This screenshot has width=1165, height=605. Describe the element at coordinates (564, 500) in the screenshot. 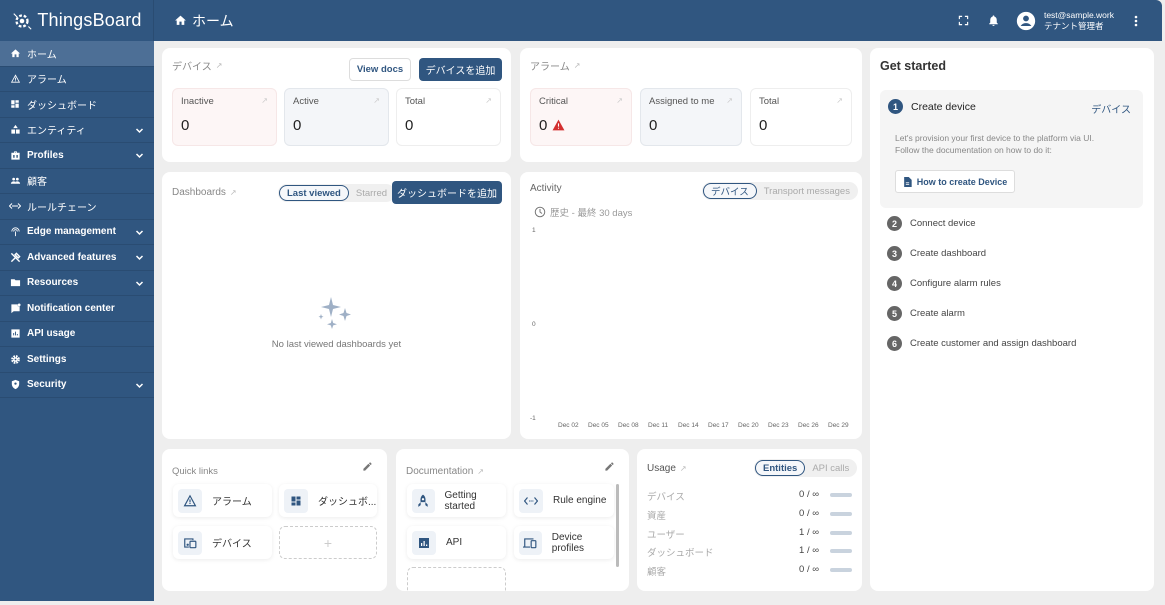

I see `doc-rule-engine: Rule engine` at that location.